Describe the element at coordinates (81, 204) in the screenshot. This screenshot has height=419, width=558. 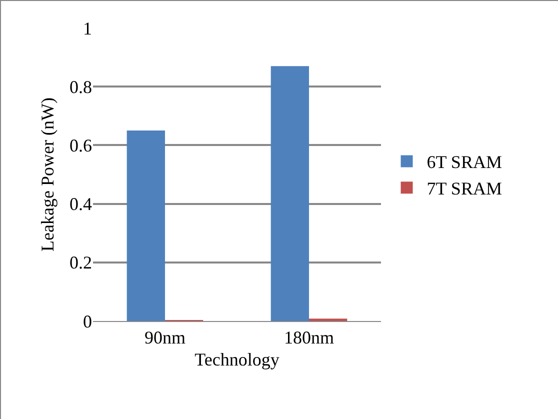
I see `y-tick-label: 0.4` at that location.